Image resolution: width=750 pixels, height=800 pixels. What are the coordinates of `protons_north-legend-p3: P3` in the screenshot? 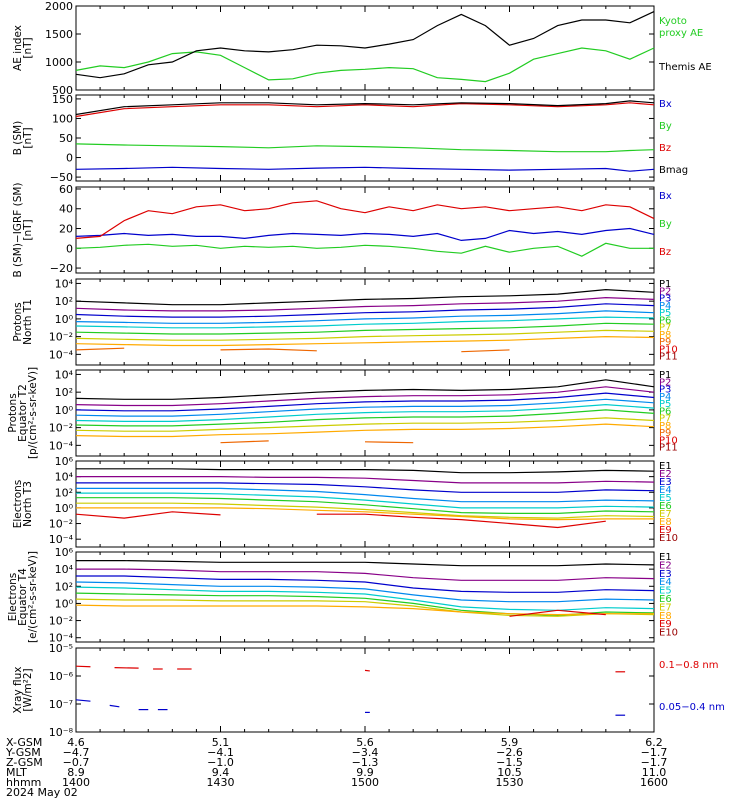 It's located at (665, 299).